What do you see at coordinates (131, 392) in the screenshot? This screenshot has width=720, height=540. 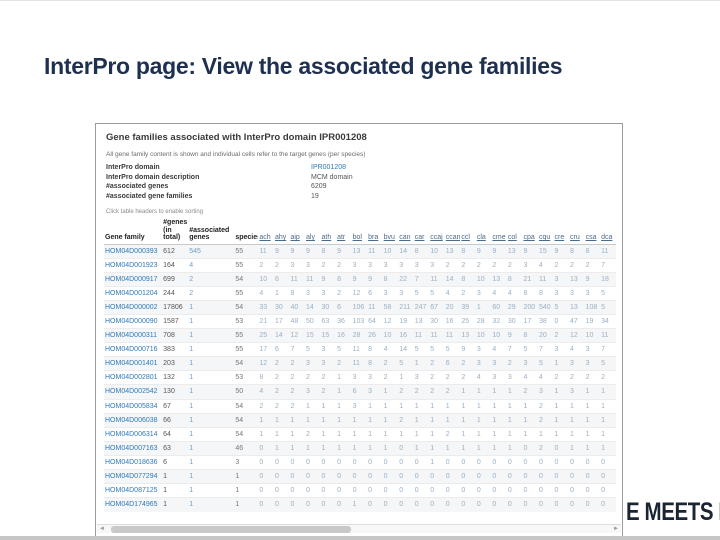 I see `gene-family-link: HOM04D002542` at bounding box center [131, 392].